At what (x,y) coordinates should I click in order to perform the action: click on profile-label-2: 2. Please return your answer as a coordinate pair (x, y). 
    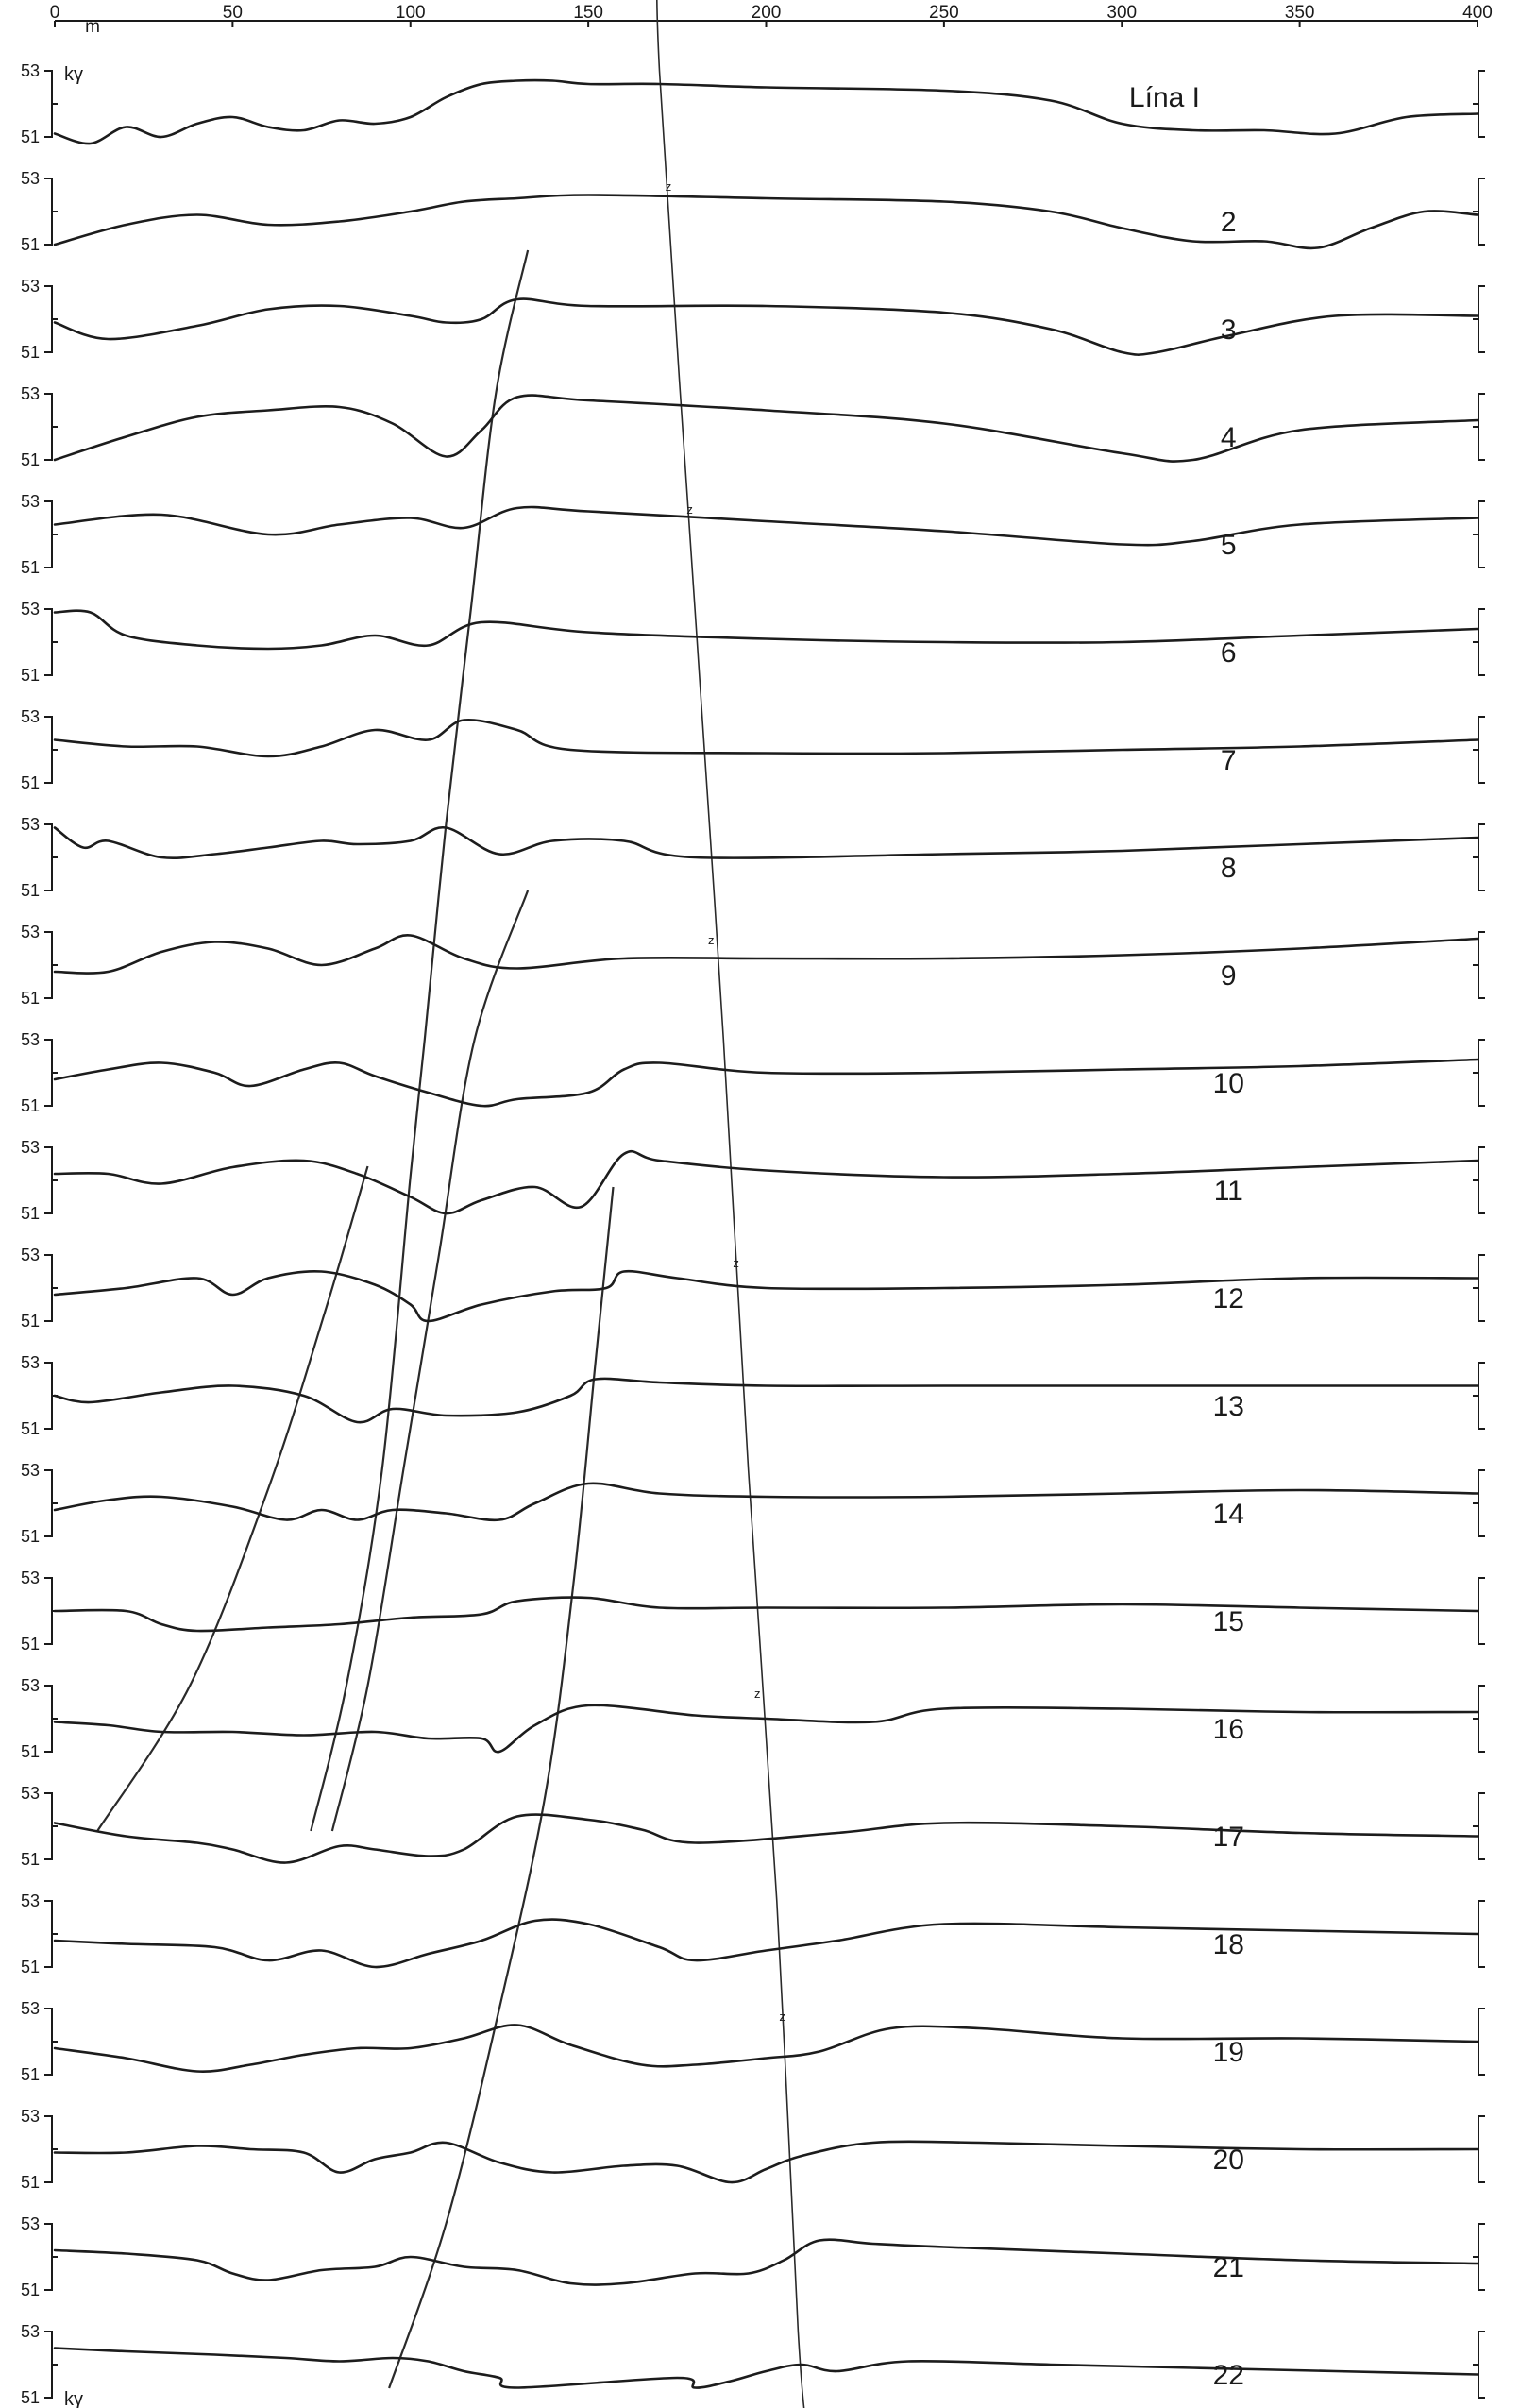
    Looking at the image, I should click on (1229, 222).